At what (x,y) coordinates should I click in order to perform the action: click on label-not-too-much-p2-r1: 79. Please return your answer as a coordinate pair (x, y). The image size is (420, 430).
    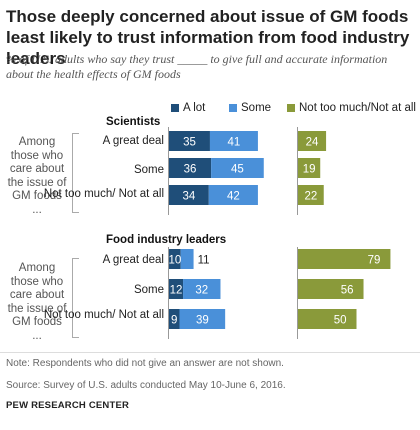
    Looking at the image, I should click on (374, 261).